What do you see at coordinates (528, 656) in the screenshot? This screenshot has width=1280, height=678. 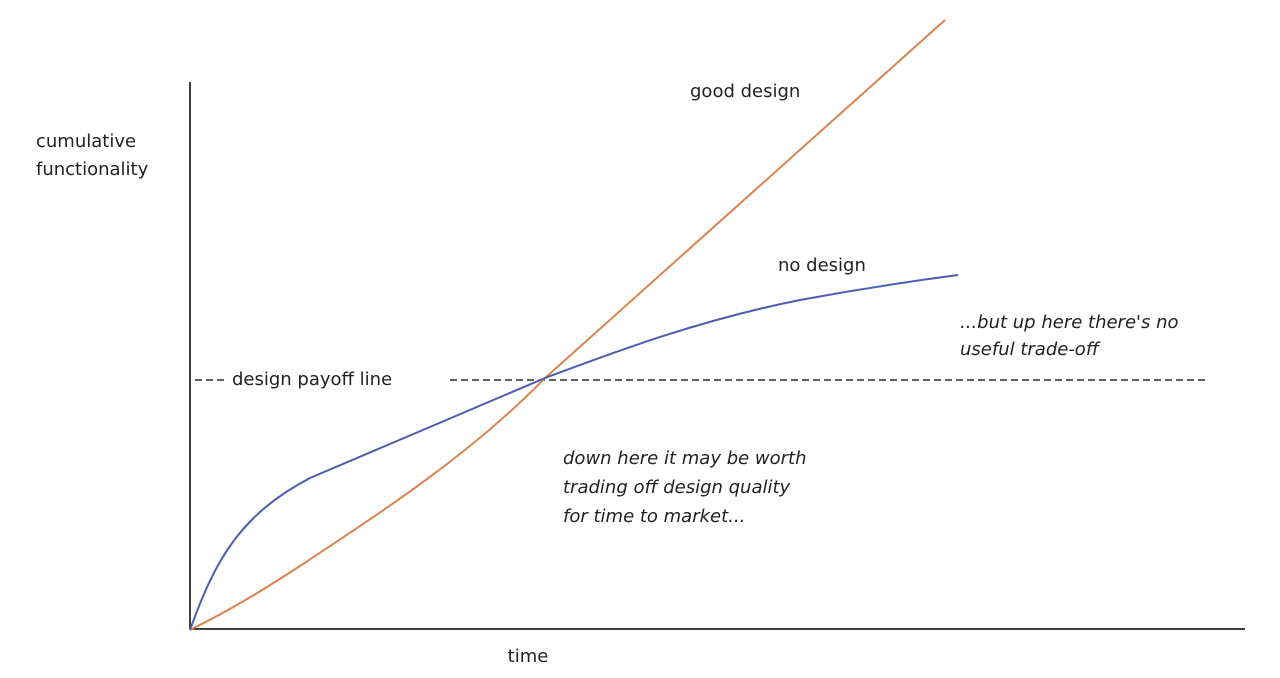 I see `x-axis-label: time` at bounding box center [528, 656].